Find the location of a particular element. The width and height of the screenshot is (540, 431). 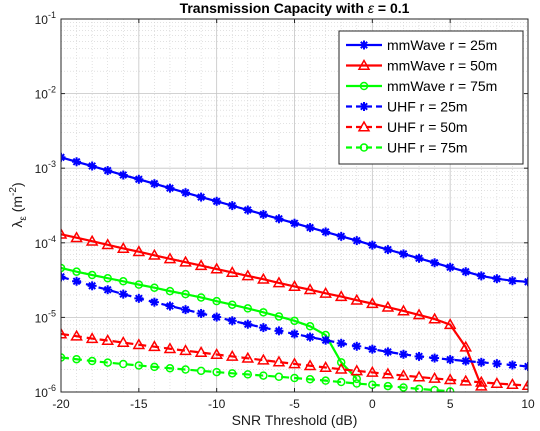

x-tick-label: 5 is located at coordinates (450, 404).